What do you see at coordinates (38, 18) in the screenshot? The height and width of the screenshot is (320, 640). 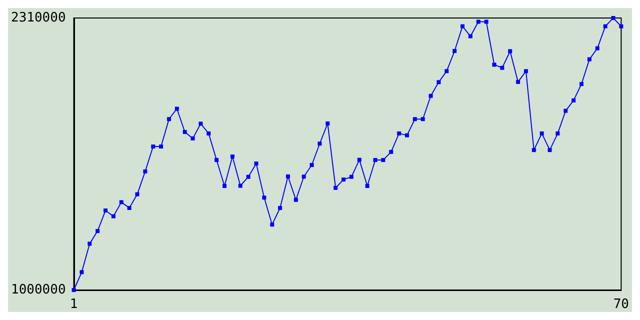 I see `y-tick-label: 2310000` at bounding box center [38, 18].